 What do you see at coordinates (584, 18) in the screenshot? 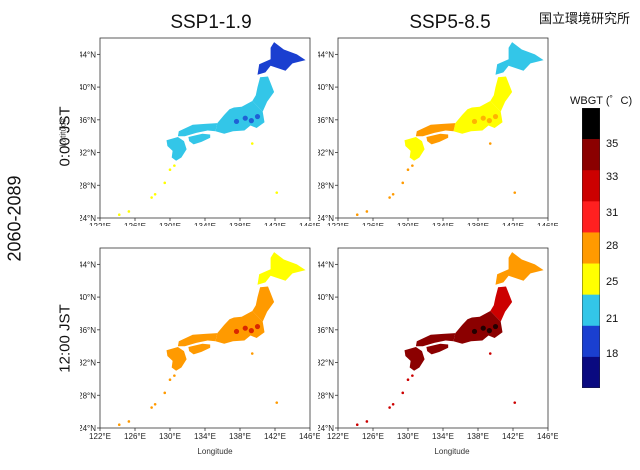
I see `institute-label: 国立環境研究所` at bounding box center [584, 18].